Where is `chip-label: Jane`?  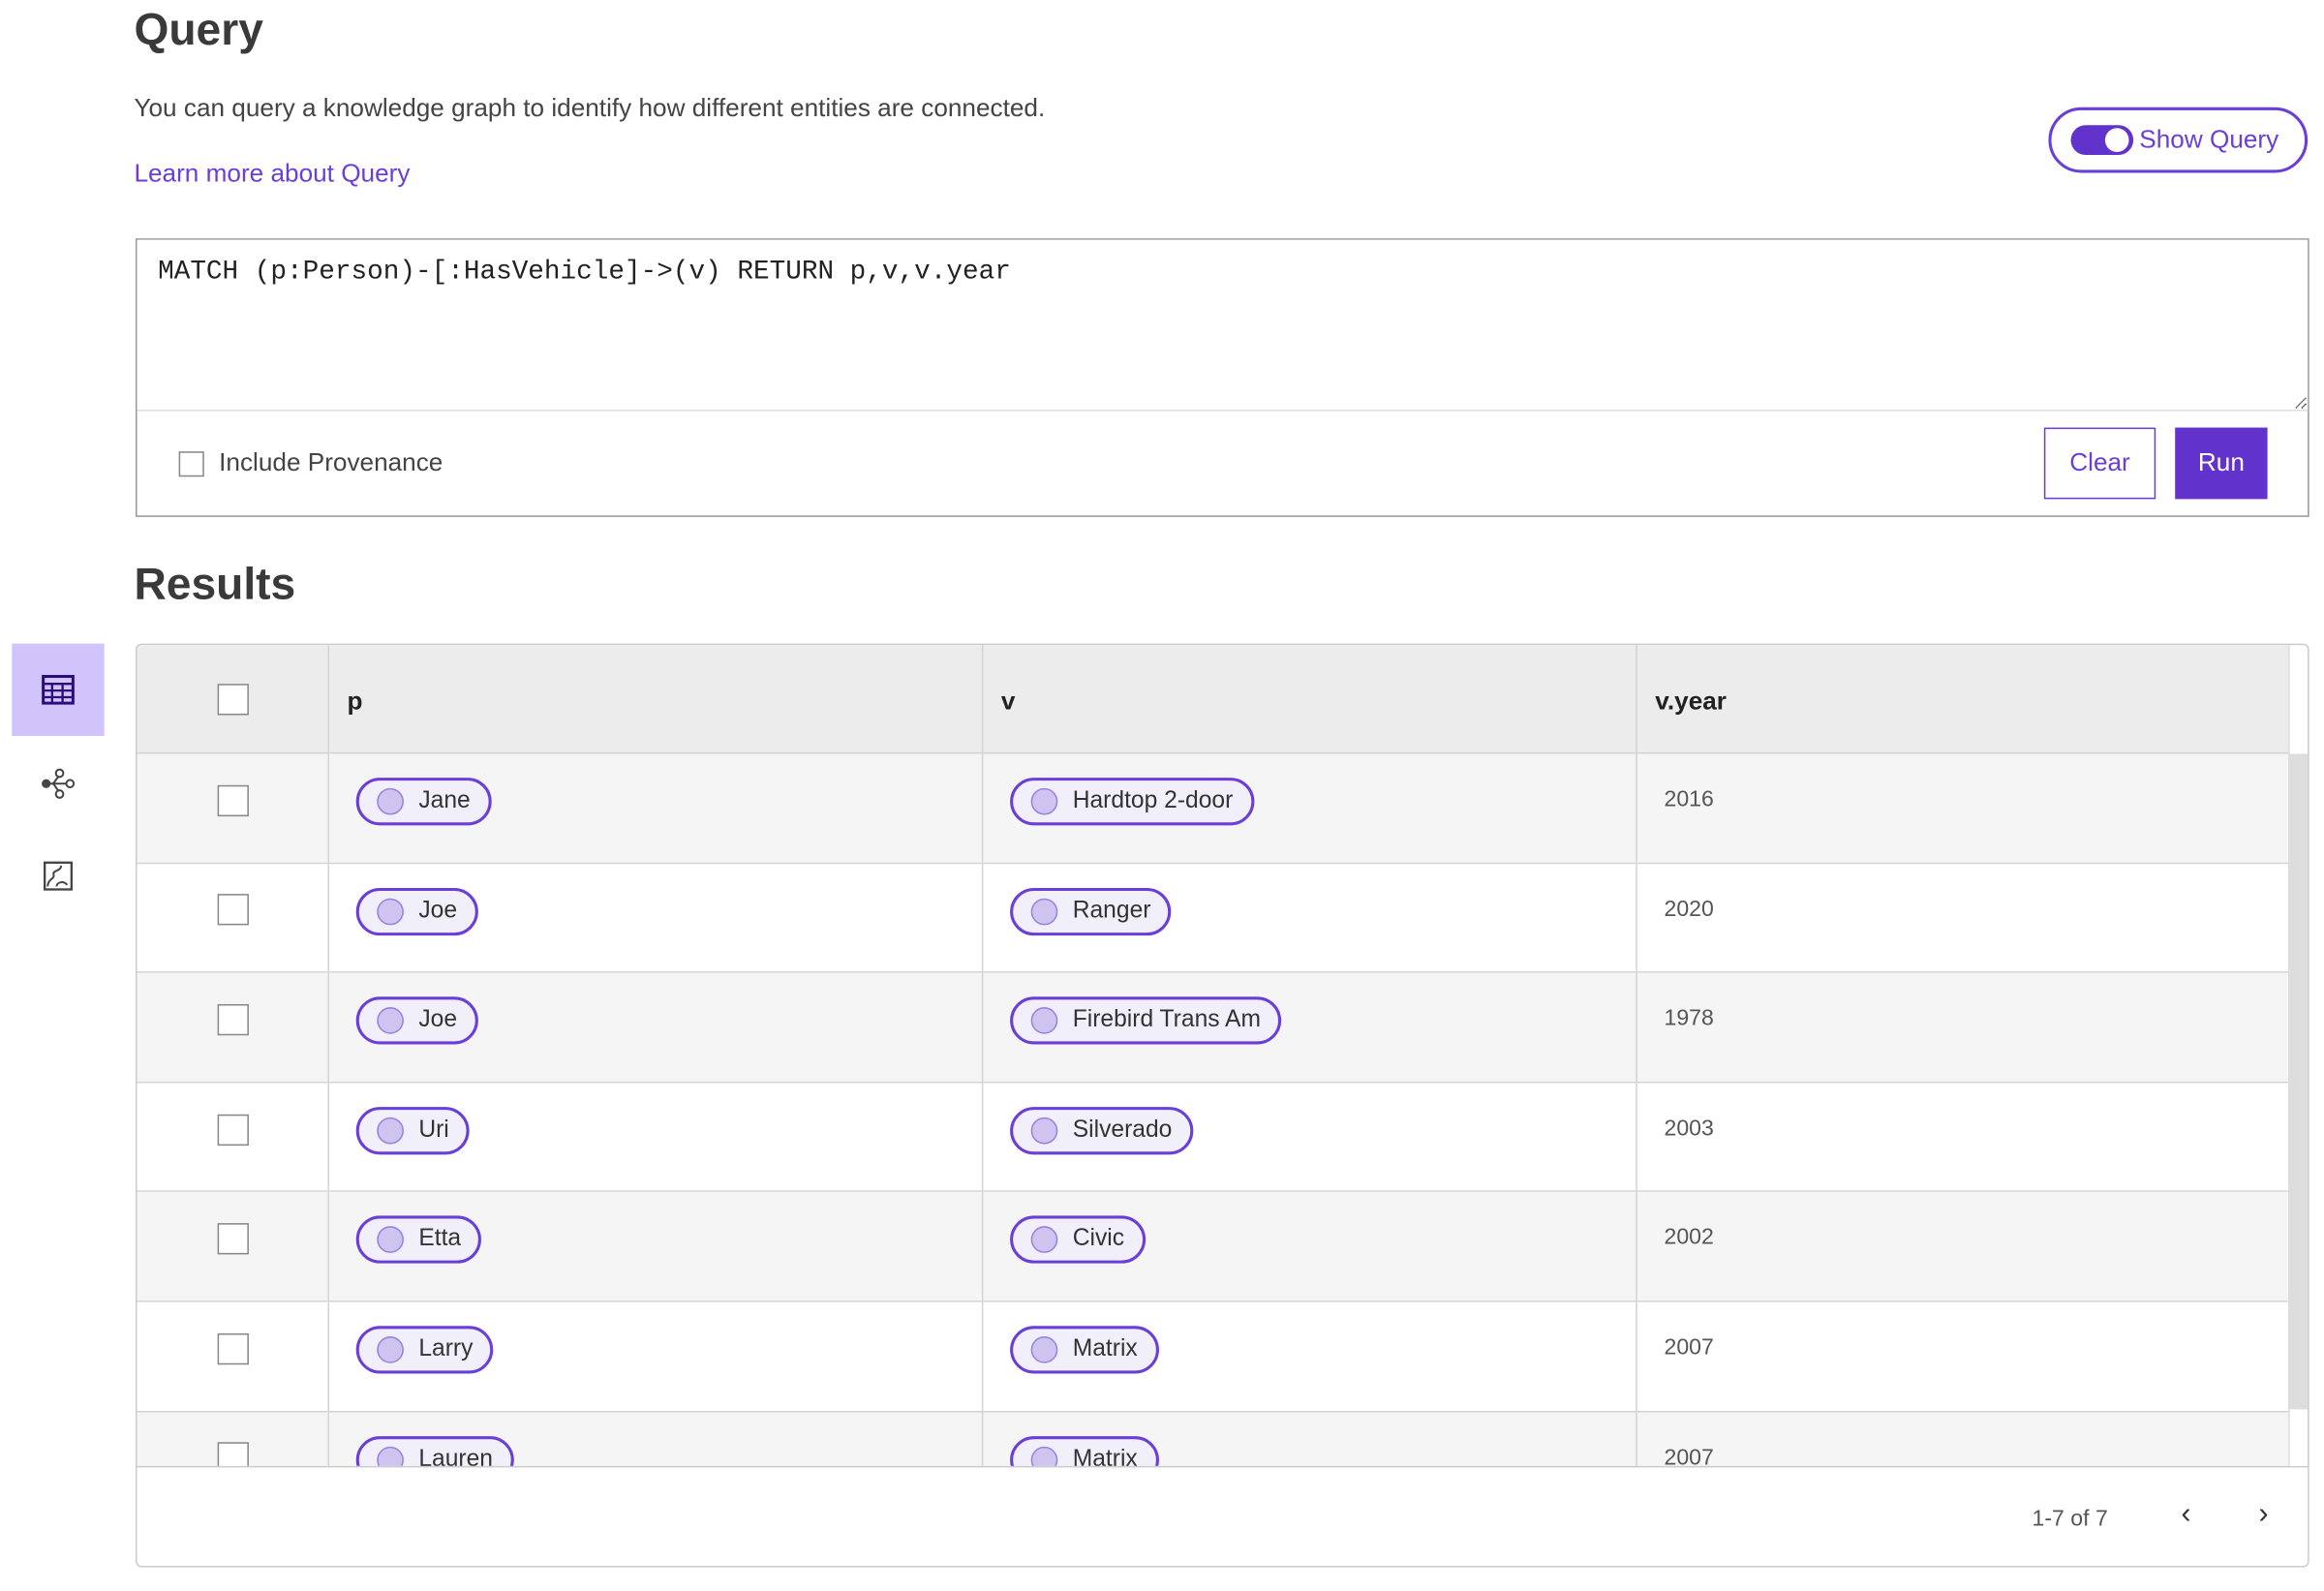
chip-label: Jane is located at coordinates (445, 800).